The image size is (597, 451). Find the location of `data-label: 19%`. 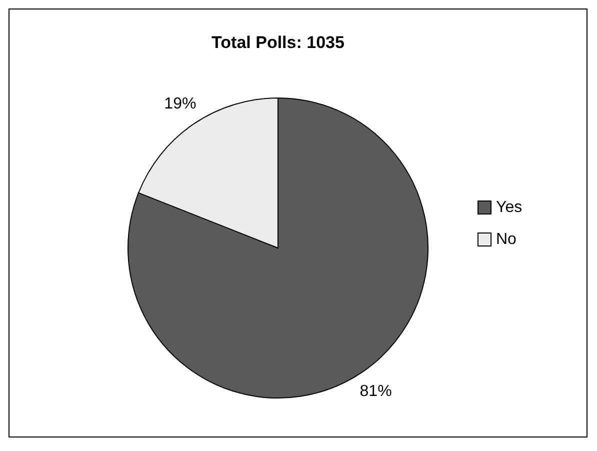

data-label: 19% is located at coordinates (180, 103).